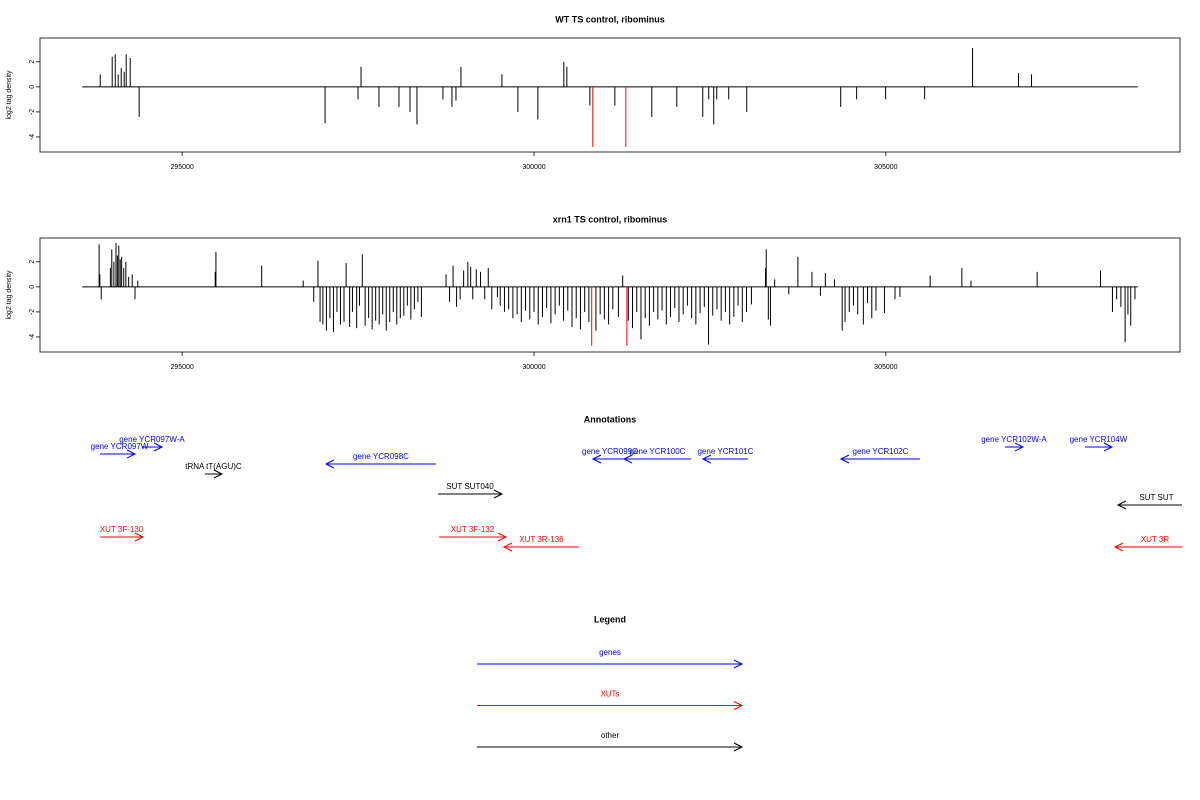 Image resolution: width=1200 pixels, height=800 pixels. I want to click on feature-label: XUT 3F-132, so click(473, 529).